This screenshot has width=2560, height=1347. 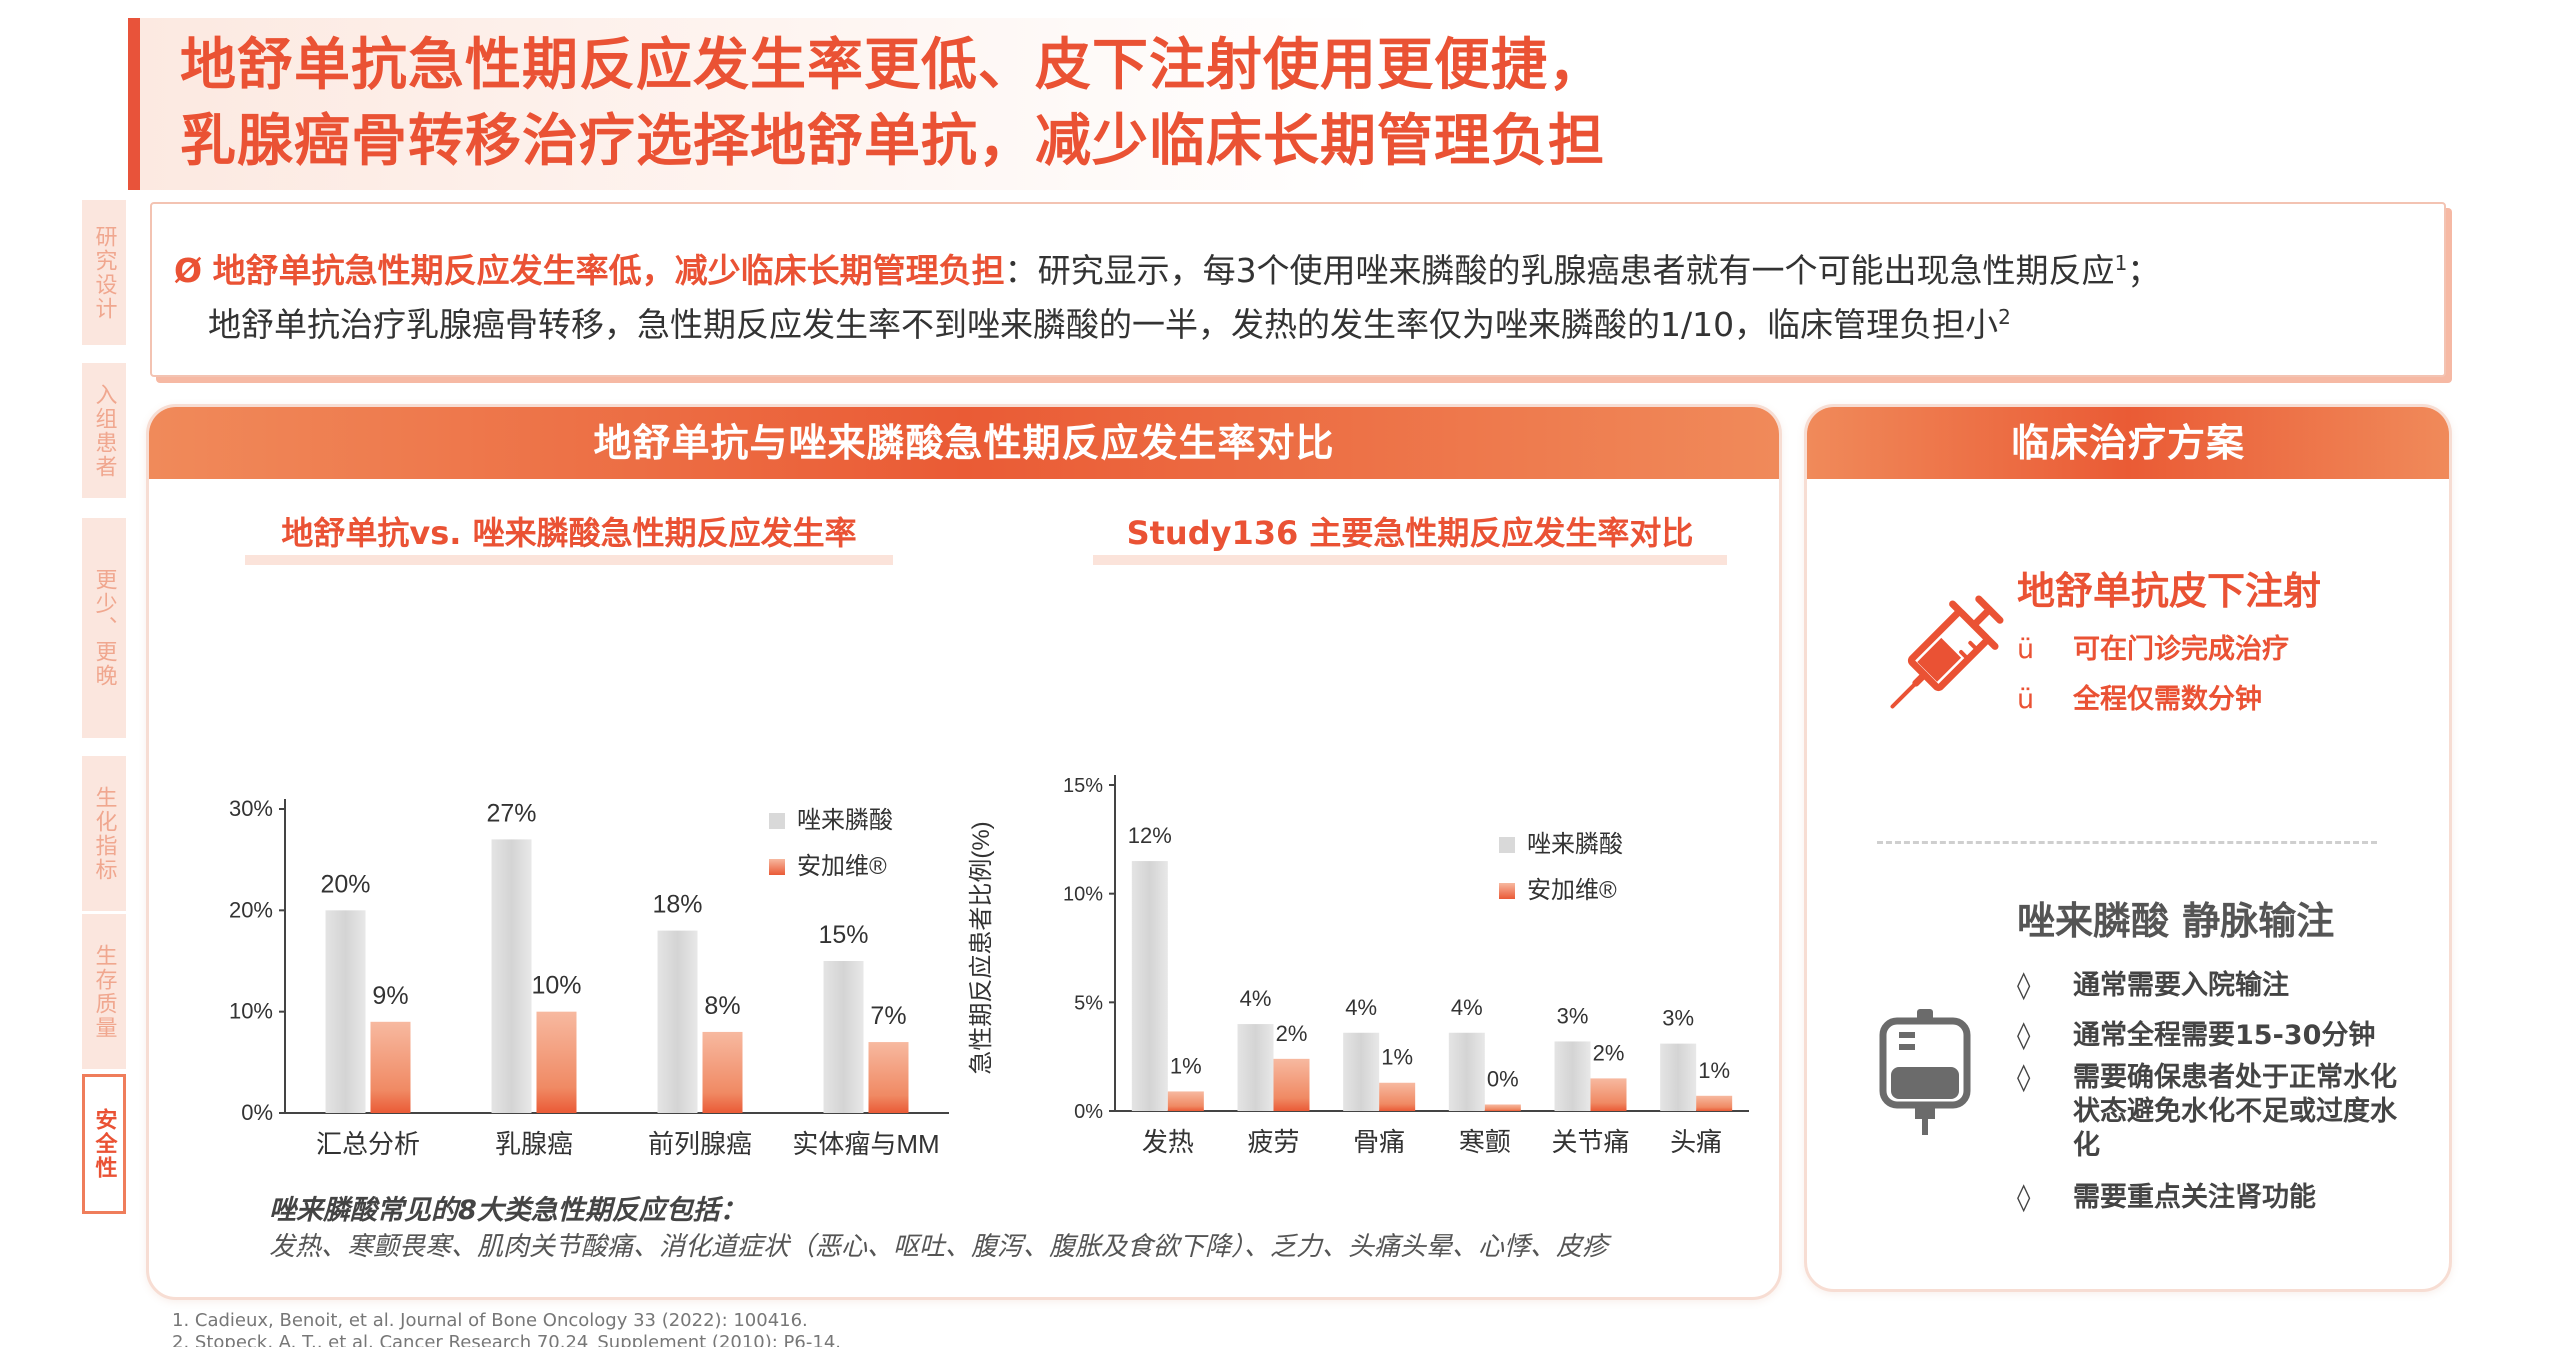 What do you see at coordinates (511, 813) in the screenshot?
I see `data-label-zoledronic: 27%` at bounding box center [511, 813].